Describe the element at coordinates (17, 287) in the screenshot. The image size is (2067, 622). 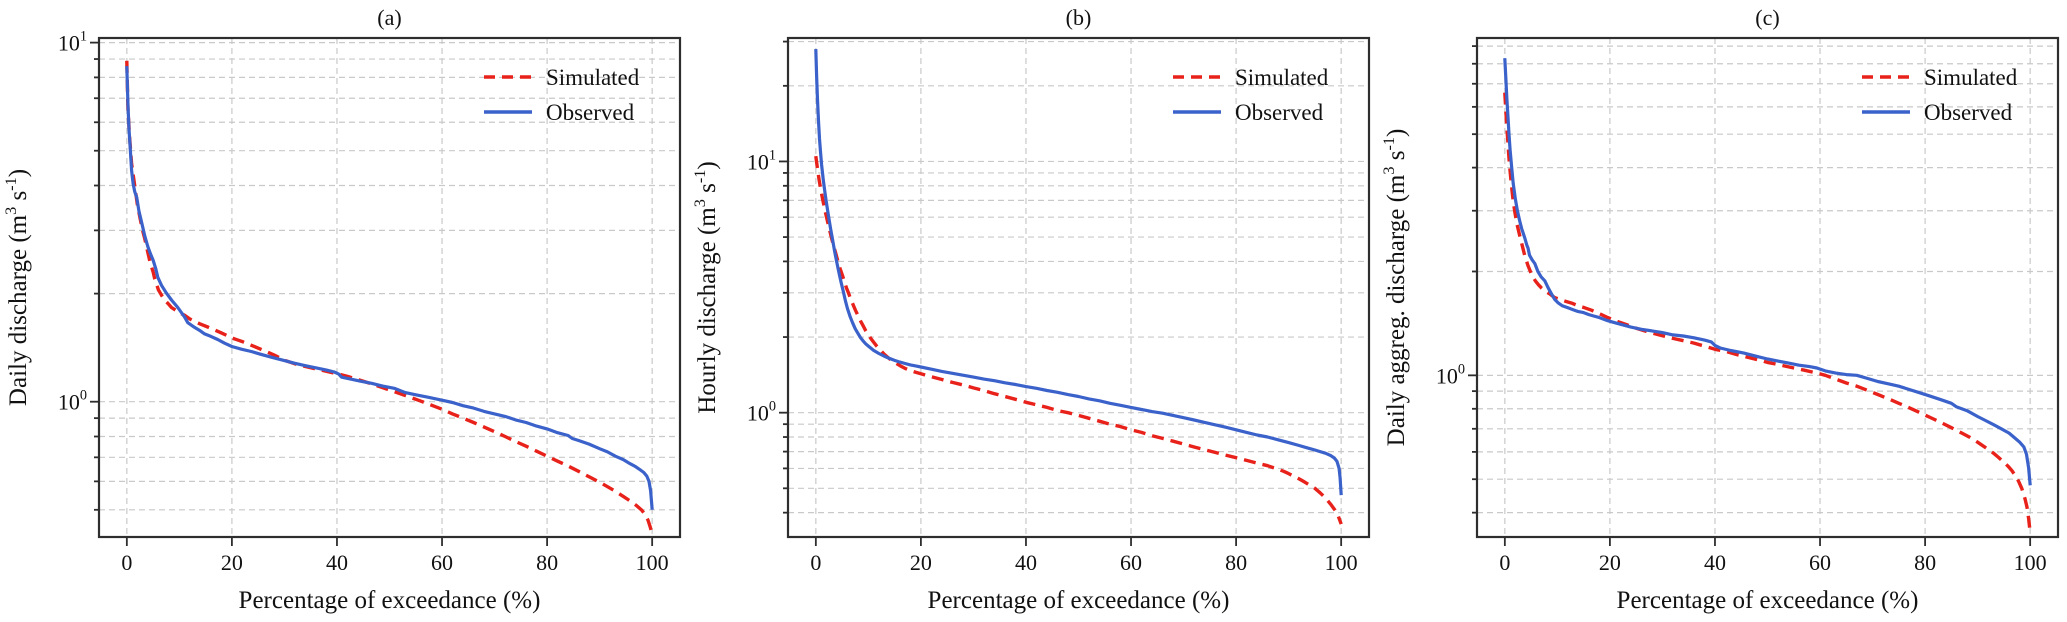
I see `y-axis-label: Daily discharge (m3 s-1)` at that location.